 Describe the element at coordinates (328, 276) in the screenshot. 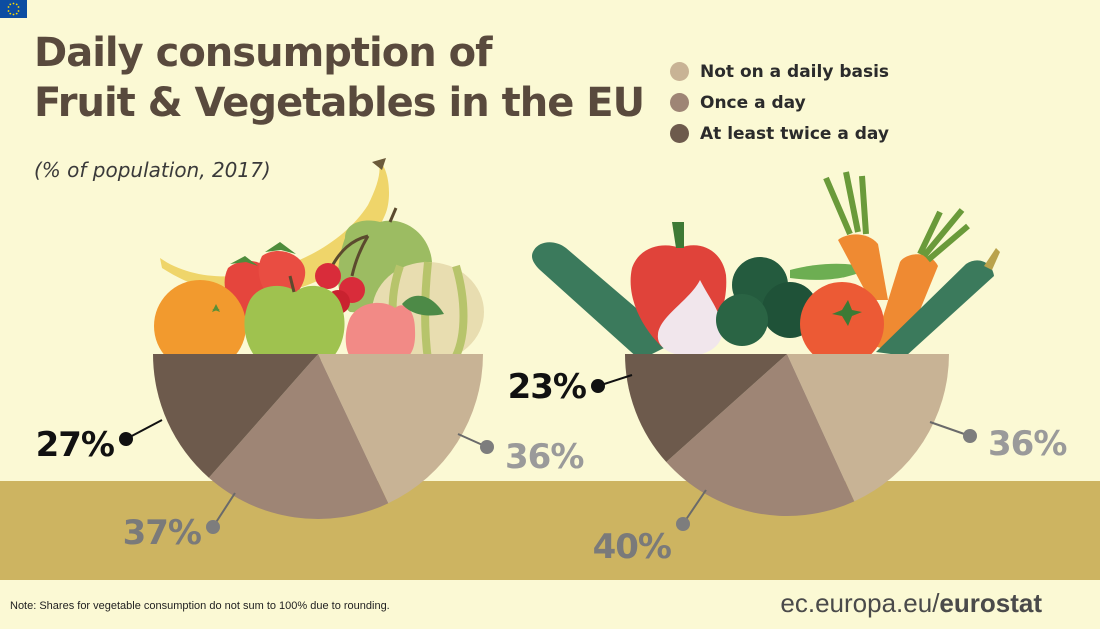

I see `cherry-icon` at that location.